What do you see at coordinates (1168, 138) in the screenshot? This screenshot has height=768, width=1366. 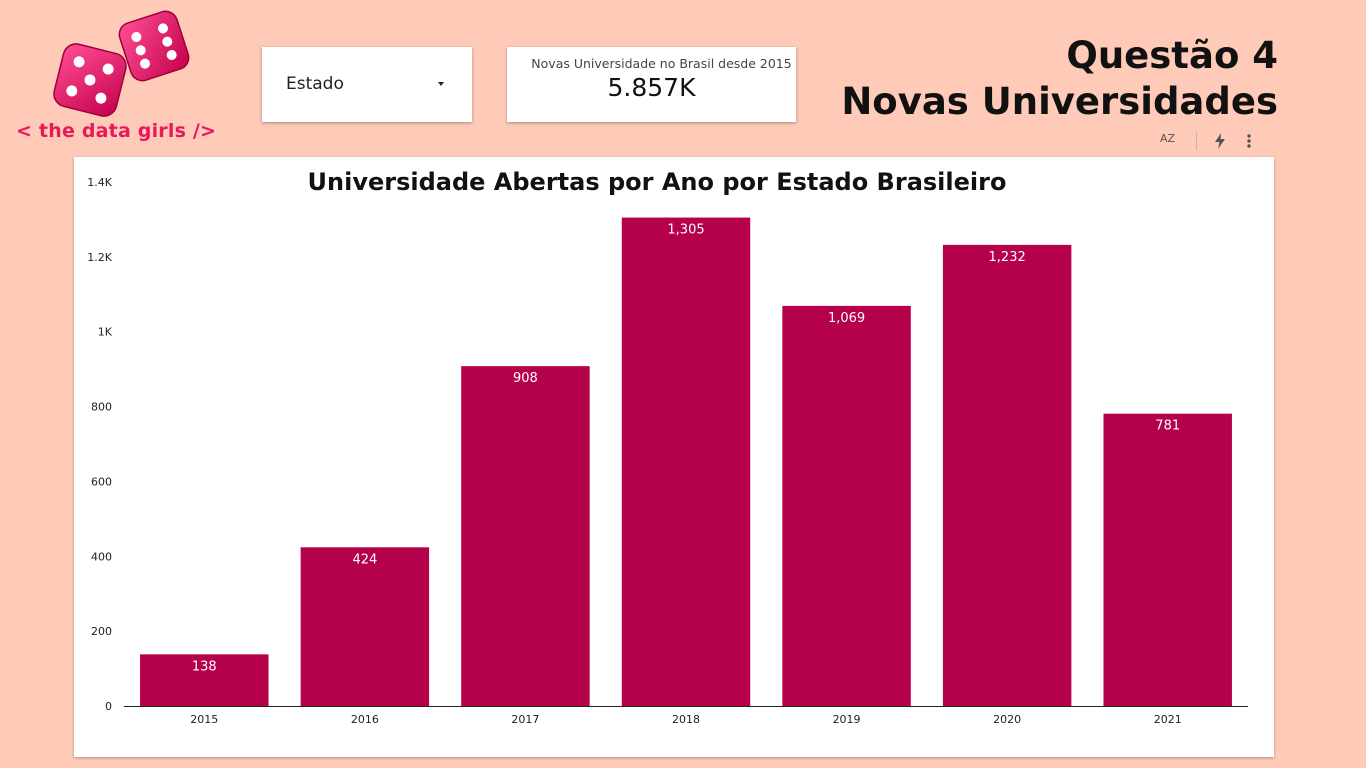 I see `sort-az-icon: AZ` at bounding box center [1168, 138].